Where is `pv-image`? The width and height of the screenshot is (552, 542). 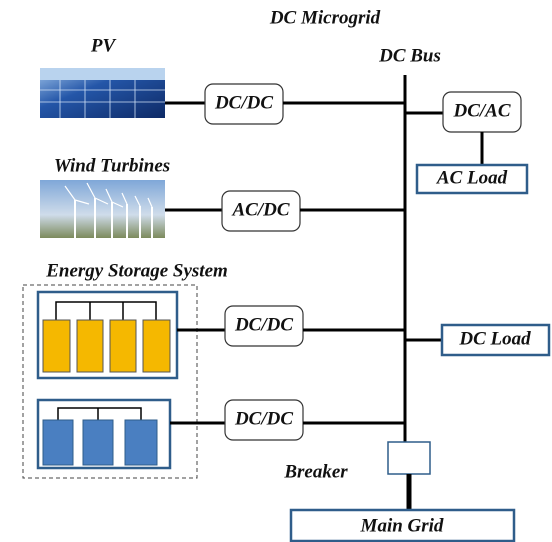 pv-image is located at coordinates (102, 93).